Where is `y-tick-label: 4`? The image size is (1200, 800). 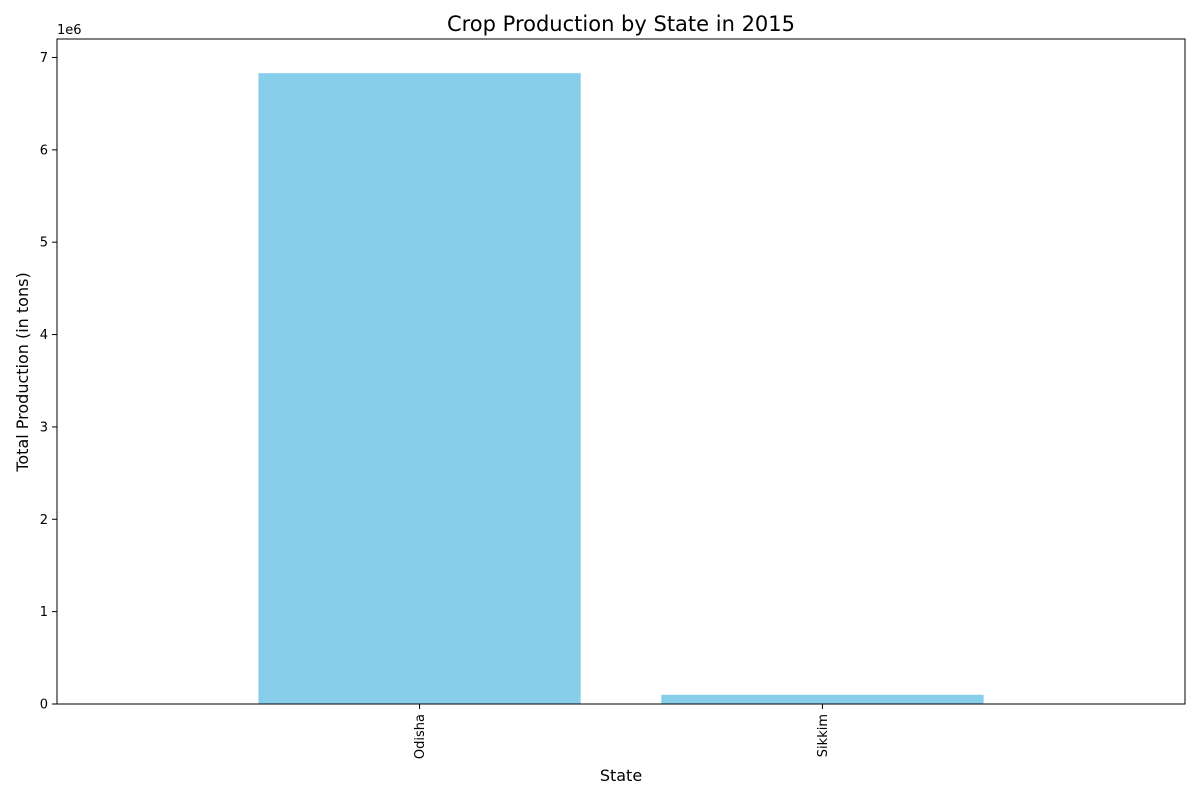 y-tick-label: 4 is located at coordinates (44, 335).